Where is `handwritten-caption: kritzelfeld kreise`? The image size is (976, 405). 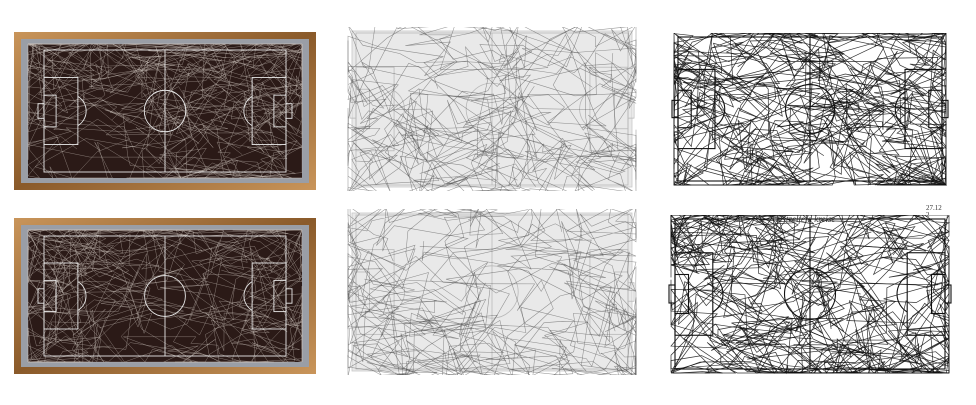
handwritten-caption: kritzelfeld kreise is located at coordinates (805, 219).